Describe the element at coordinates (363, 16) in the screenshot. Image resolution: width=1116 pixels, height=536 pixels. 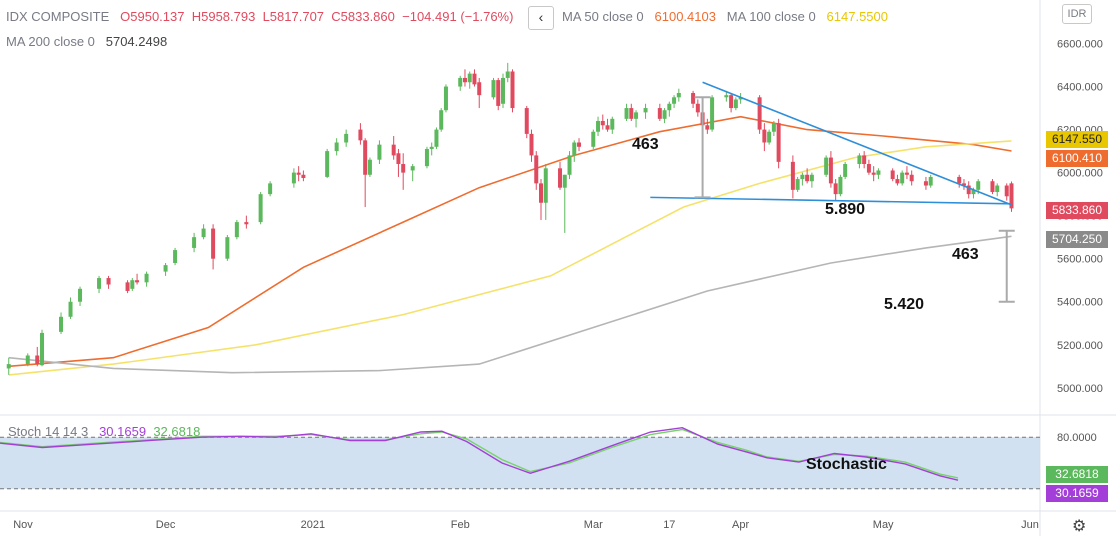
I see `close-value: C5833.860` at that location.